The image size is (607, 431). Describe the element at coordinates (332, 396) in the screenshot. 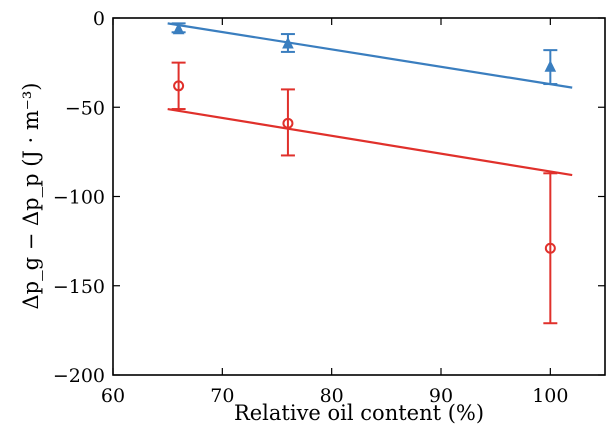

I see `x-tick-label: 80` at that location.